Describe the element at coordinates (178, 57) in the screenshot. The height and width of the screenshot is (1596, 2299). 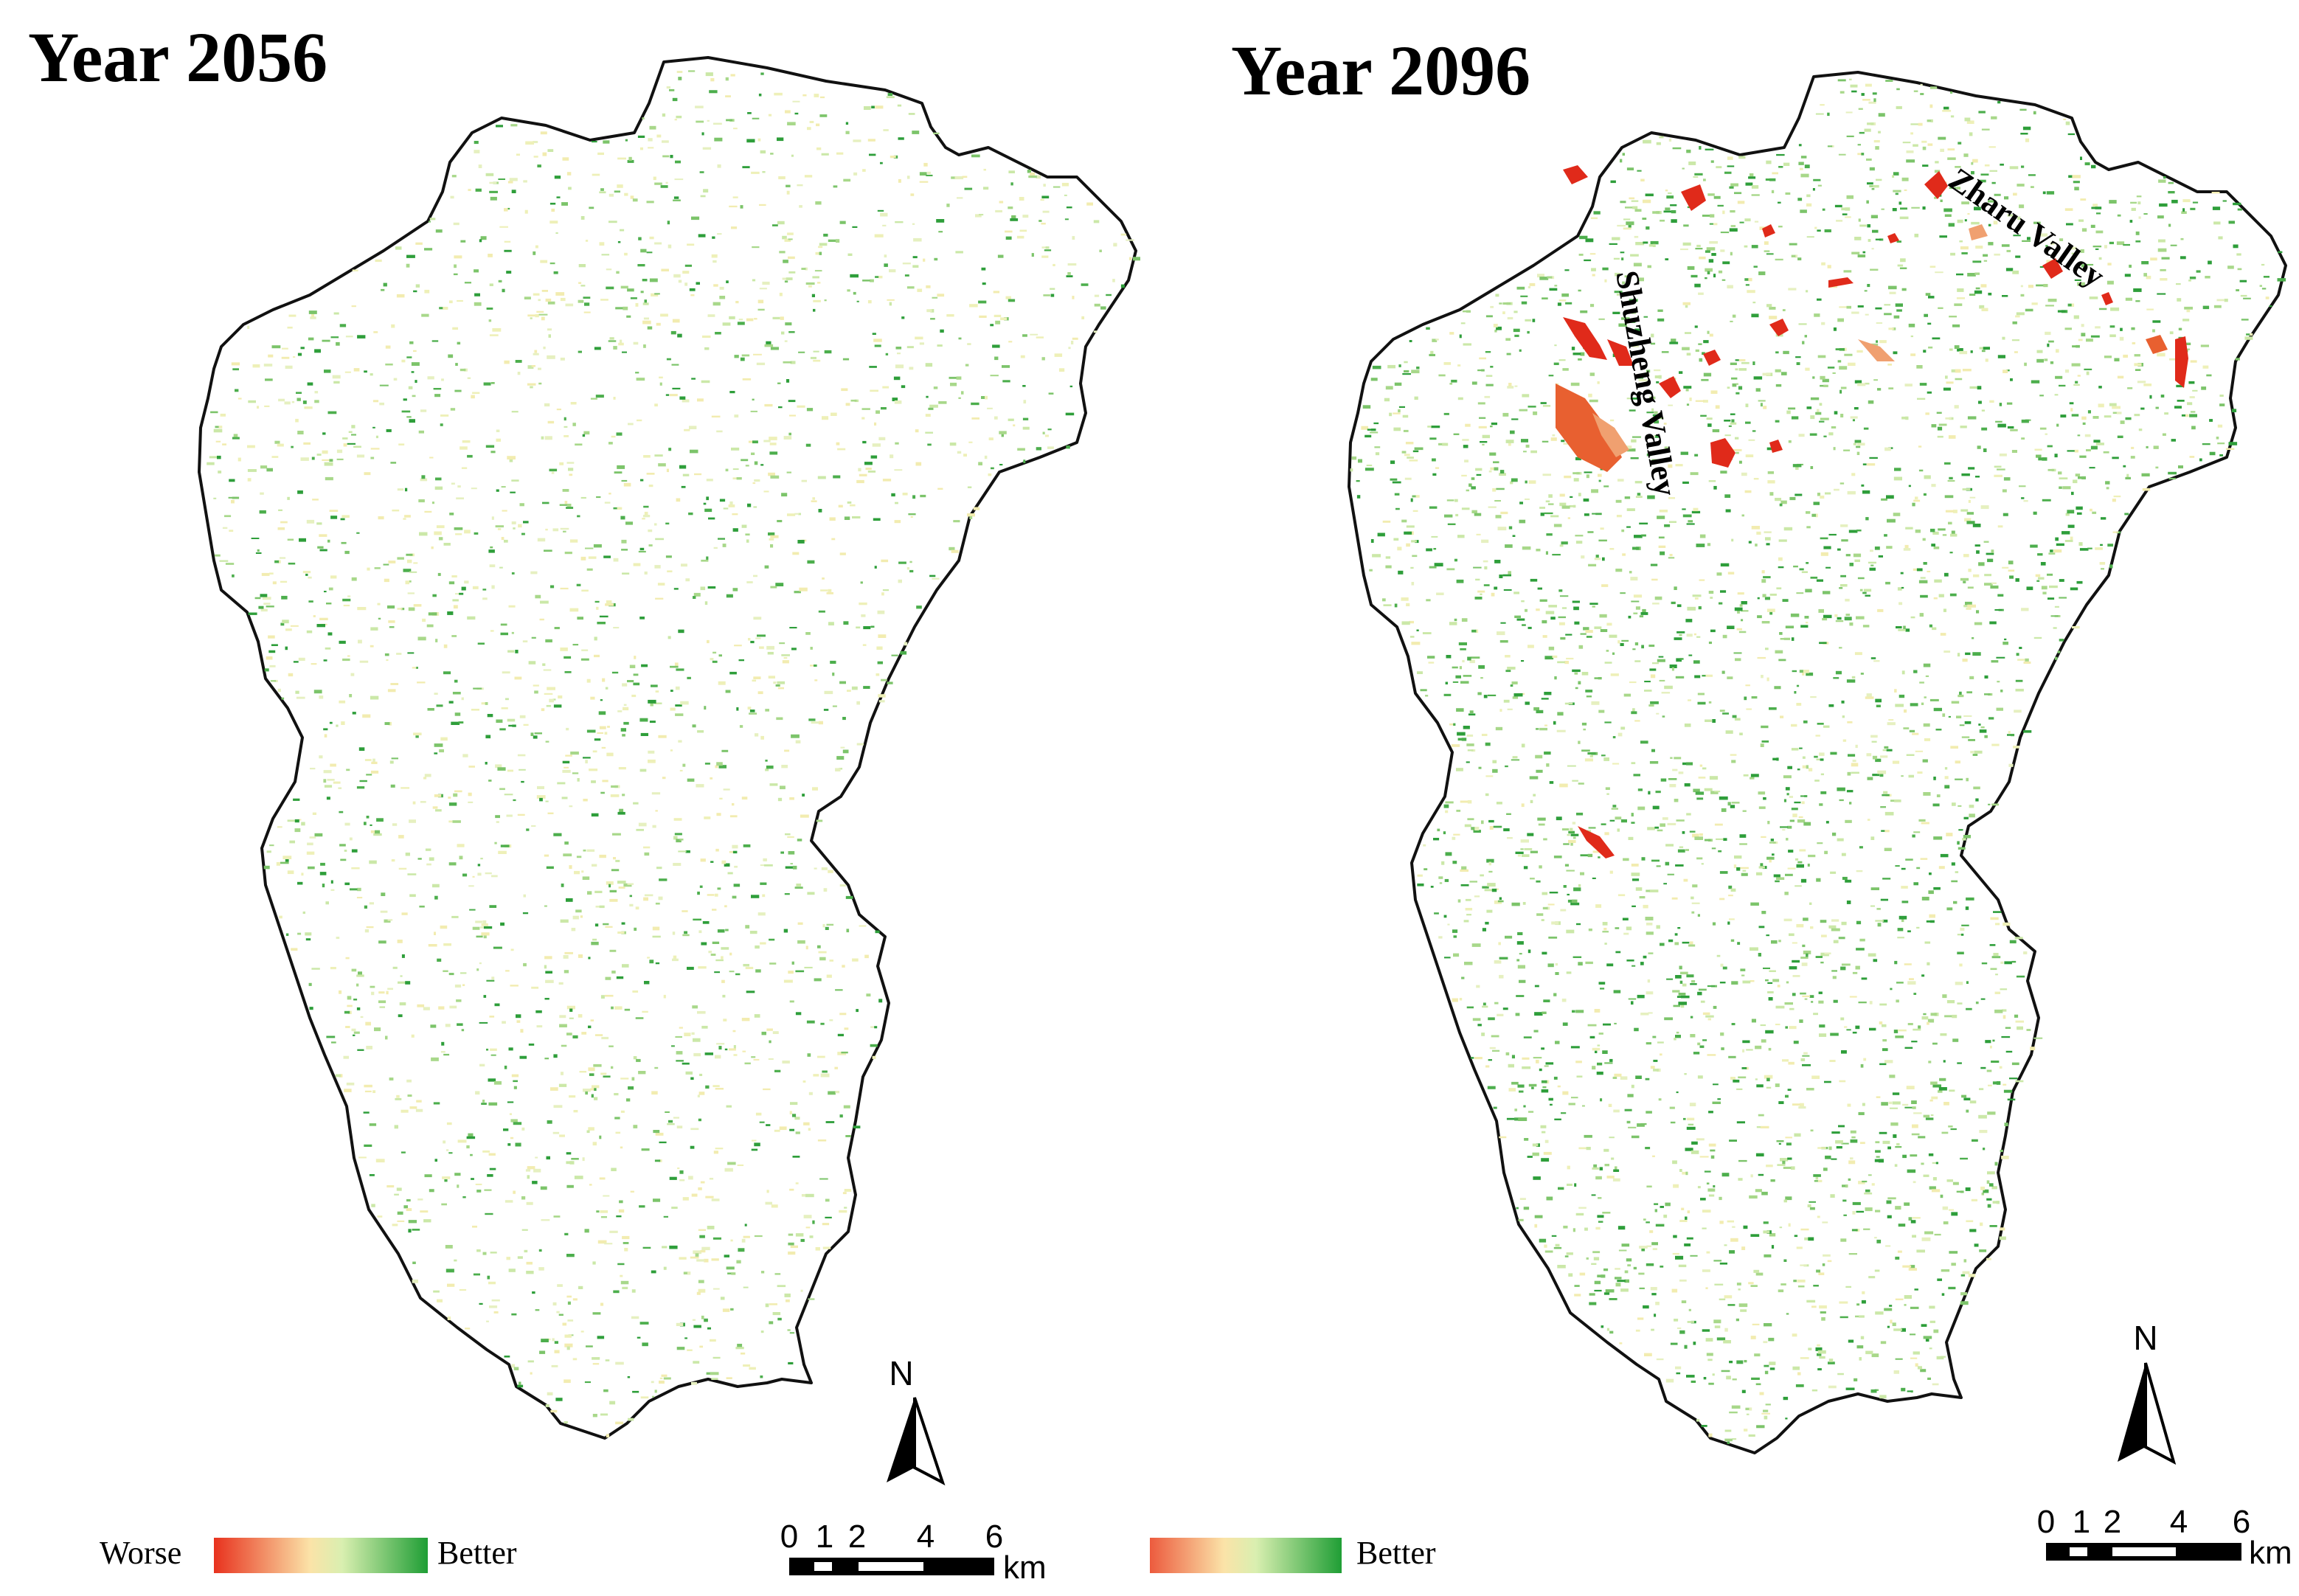
I see `panel-title-2056: Year 2056` at that location.